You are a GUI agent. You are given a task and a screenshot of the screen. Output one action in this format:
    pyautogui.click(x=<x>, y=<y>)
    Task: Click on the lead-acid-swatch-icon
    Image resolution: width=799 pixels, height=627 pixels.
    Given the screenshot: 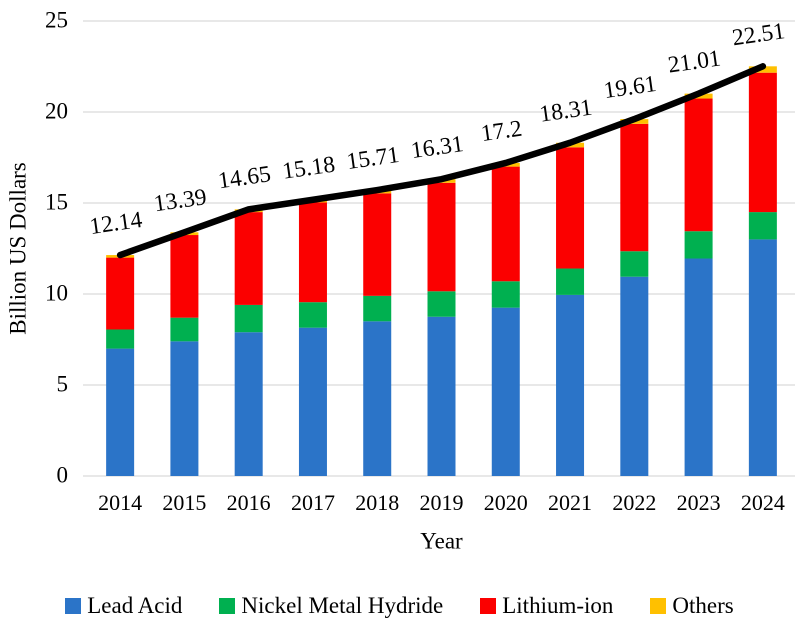 What is the action you would take?
    pyautogui.click(x=73, y=606)
    